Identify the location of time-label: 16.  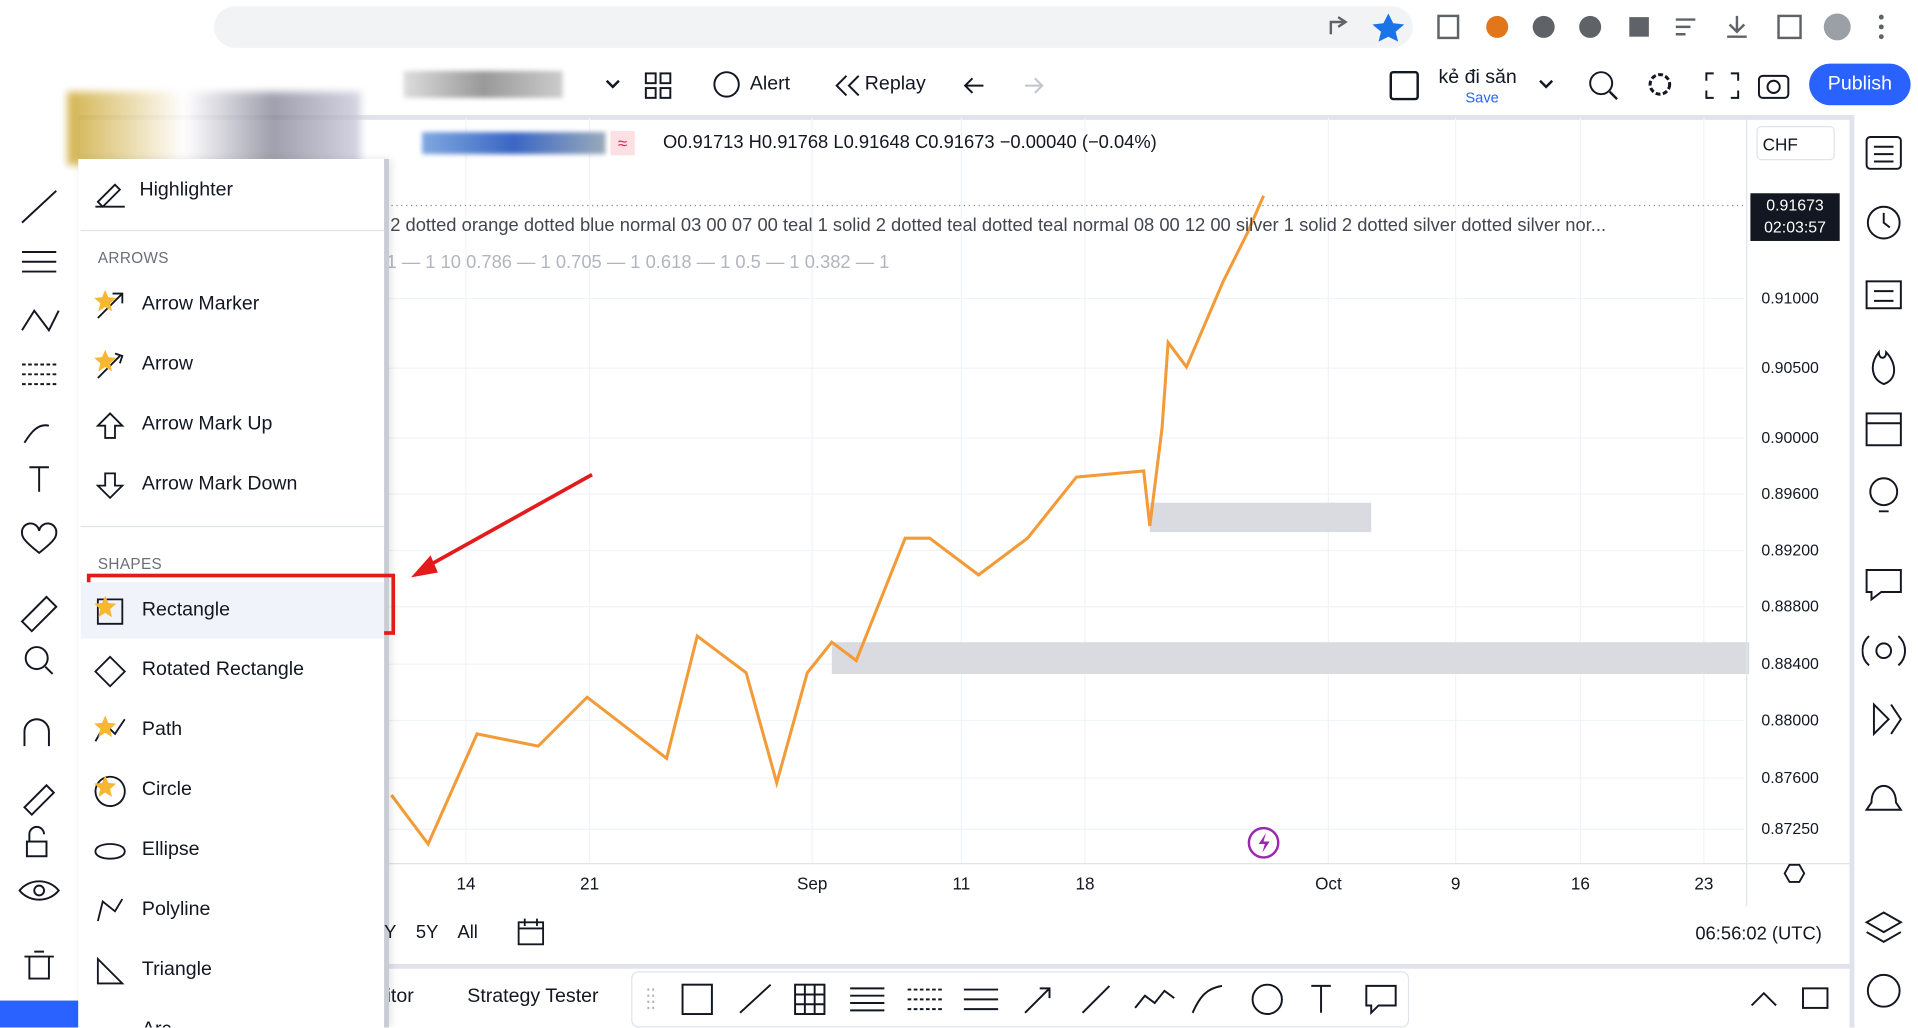
(1580, 883).